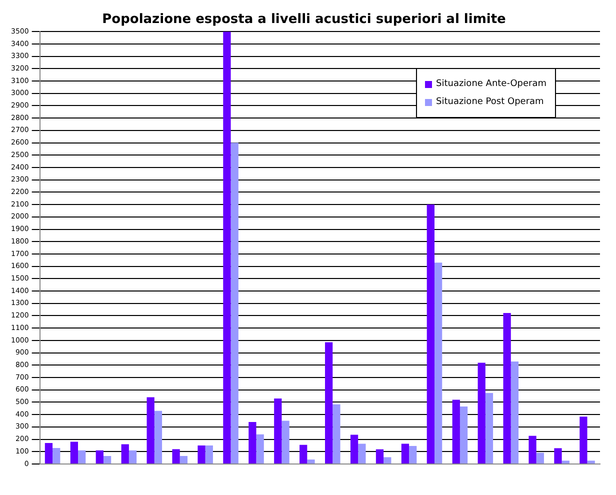 The height and width of the screenshot is (495, 616). Describe the element at coordinates (490, 102) in the screenshot. I see `legend-label: Situazione Post Operam` at that location.